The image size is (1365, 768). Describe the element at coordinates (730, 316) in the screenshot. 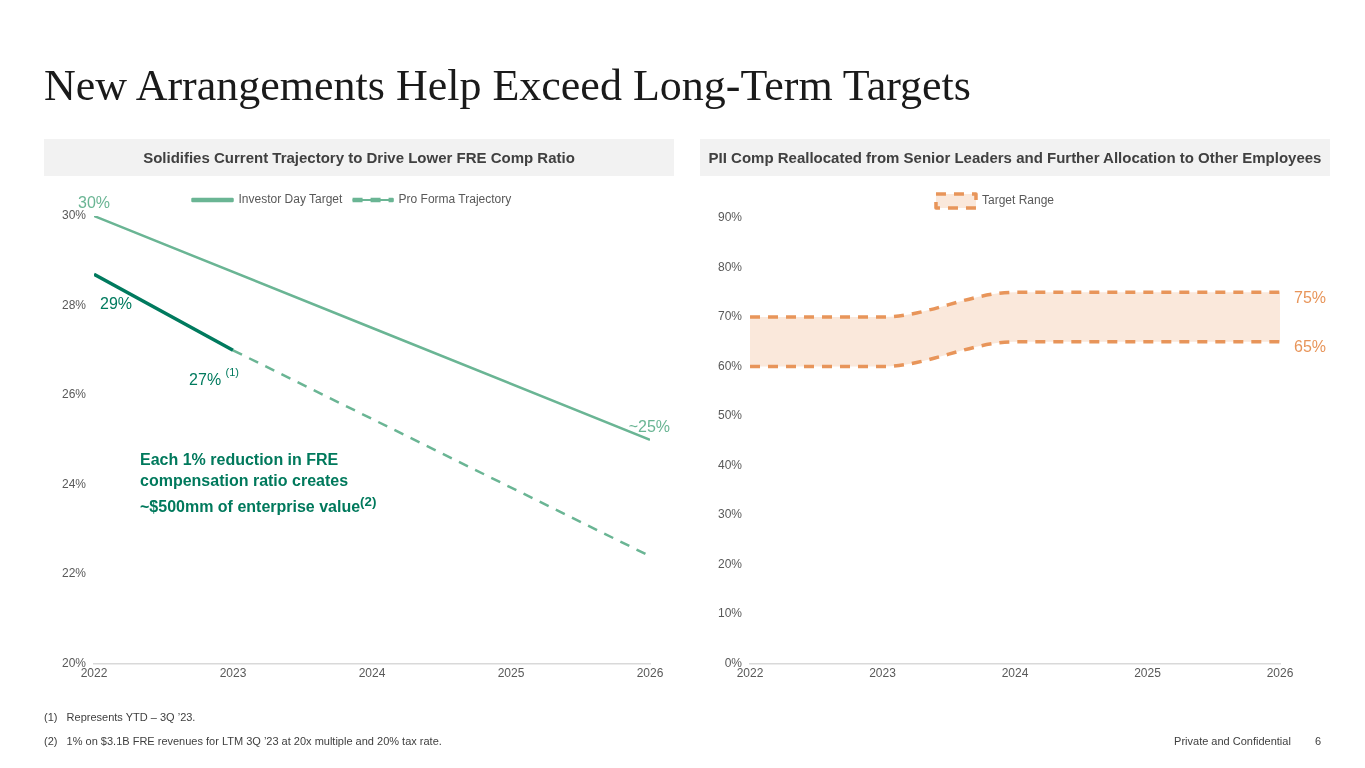

I see `y-tick-label: 70%` at that location.